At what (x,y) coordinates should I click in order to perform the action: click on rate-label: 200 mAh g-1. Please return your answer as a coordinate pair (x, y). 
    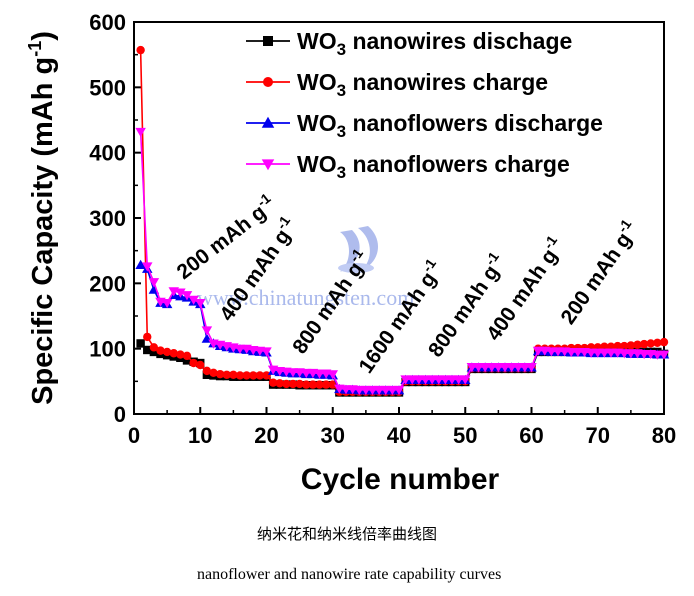
    Looking at the image, I should click on (598, 272).